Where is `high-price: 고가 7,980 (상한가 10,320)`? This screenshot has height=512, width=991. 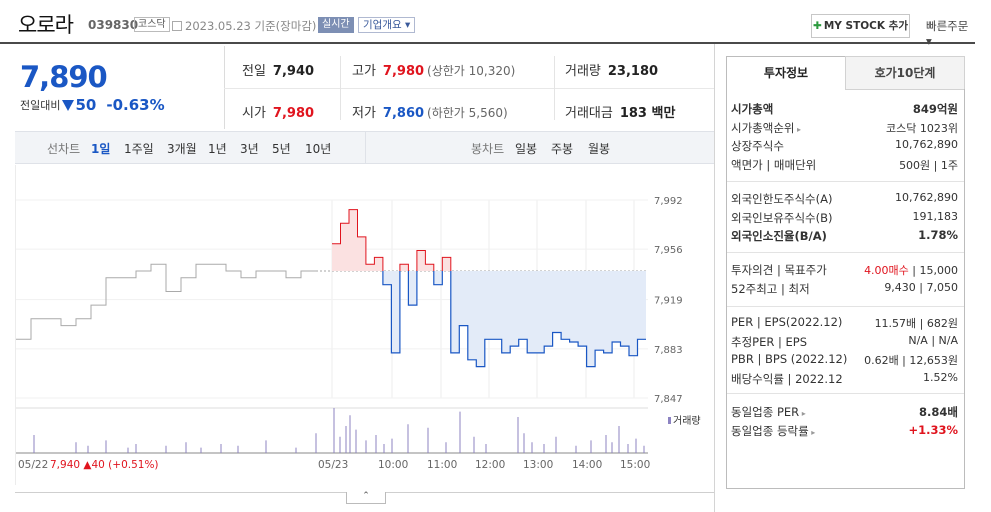 high-price: 고가 7,980 (상한가 10,320) is located at coordinates (434, 71).